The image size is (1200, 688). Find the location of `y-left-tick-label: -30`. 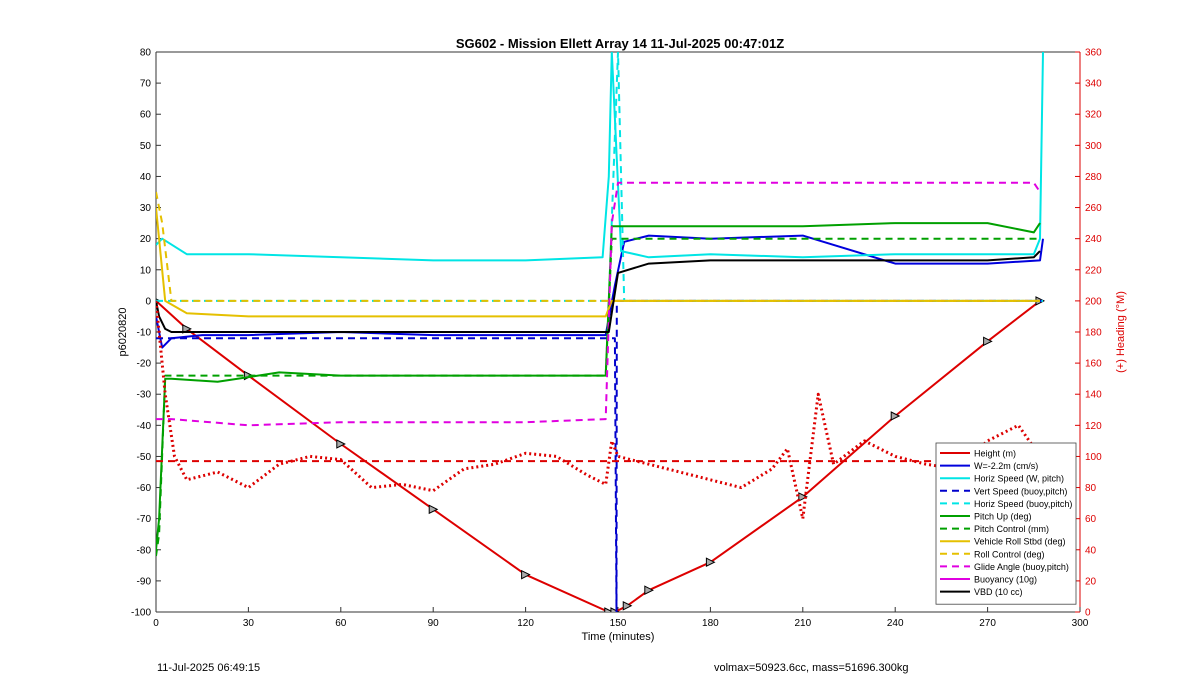

y-left-tick-label: -30 is located at coordinates (144, 395).